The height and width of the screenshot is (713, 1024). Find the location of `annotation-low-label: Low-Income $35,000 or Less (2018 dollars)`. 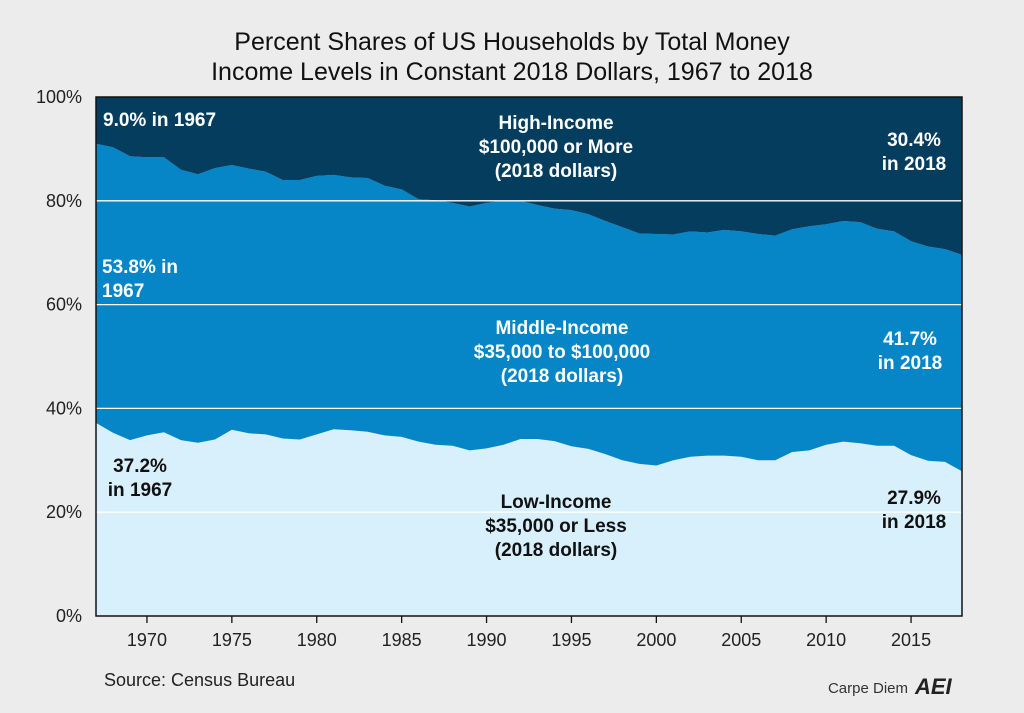

annotation-low-label: Low-Income $35,000 or Less (2018 dollars) is located at coordinates (556, 526).